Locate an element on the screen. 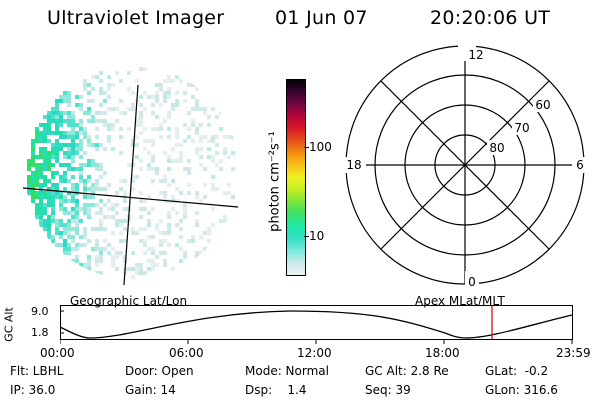 The width and height of the screenshot is (600, 400). gc-alt-info: GC Alt: 2.8 Re is located at coordinates (407, 371).